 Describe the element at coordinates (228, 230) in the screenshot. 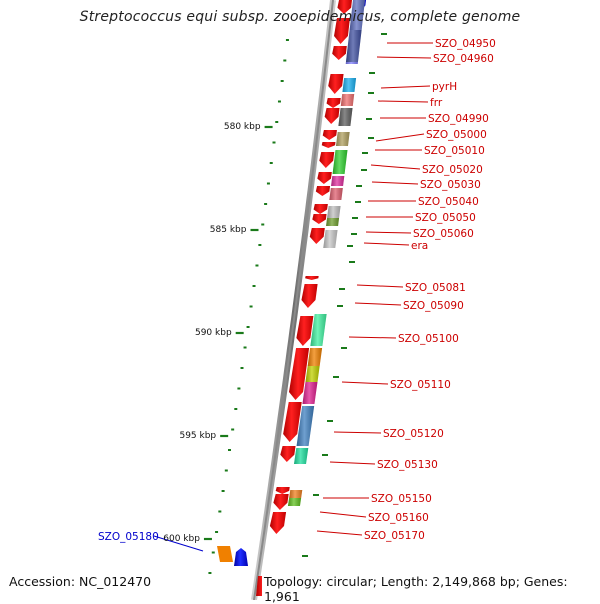

I see `axis-label: 585 kbp` at that location.